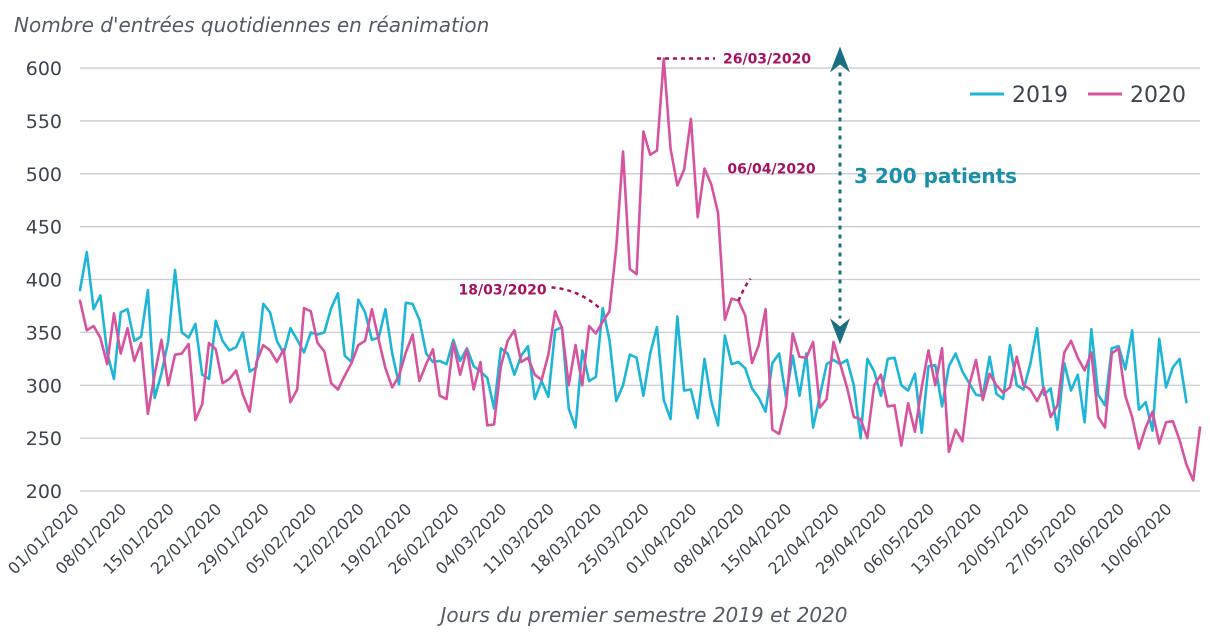 This screenshot has height=638, width=1210. What do you see at coordinates (641, 615) in the screenshot?
I see `x-axis-title: Jours du premier semestre 2019 et 2020` at bounding box center [641, 615].